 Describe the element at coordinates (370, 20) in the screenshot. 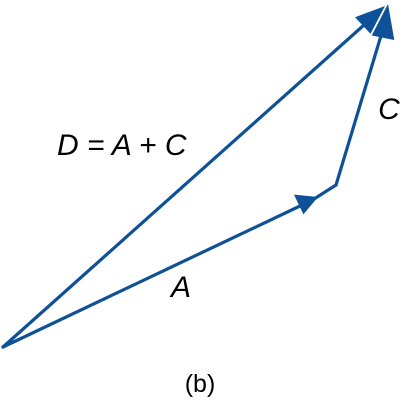

I see `vector-d-arrowhead` at that location.